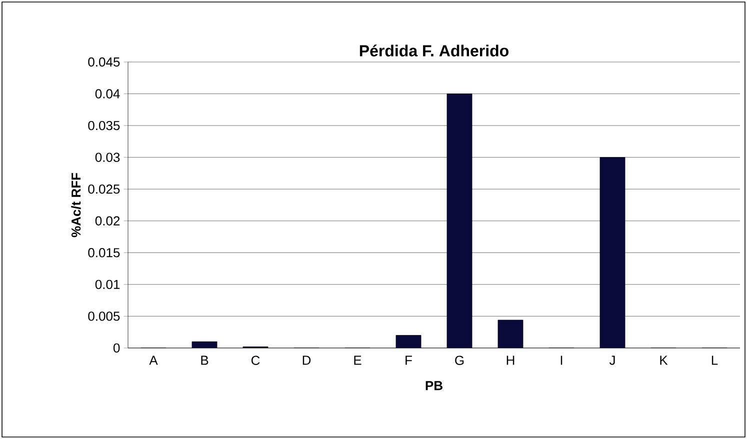 This screenshot has width=747, height=439. What do you see at coordinates (107, 93) in the screenshot?
I see `y-tick-label: 0.04` at bounding box center [107, 93].